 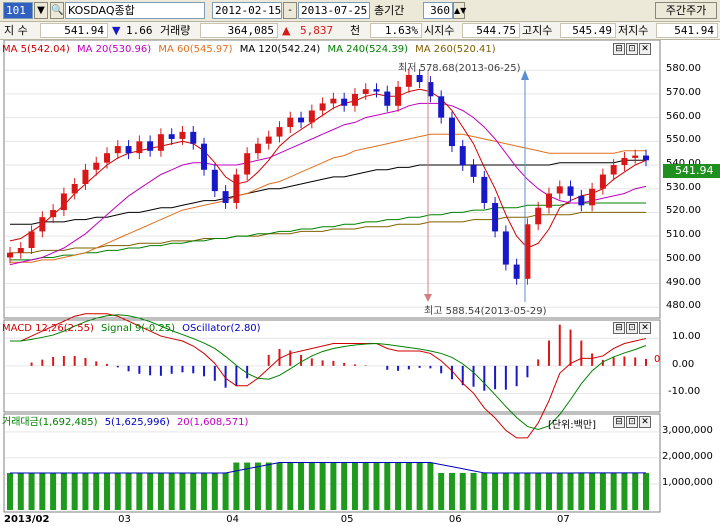 What do you see at coordinates (48, 328) in the screenshot?
I see `legend-macd: MACD 12,26(2.55)` at bounding box center [48, 328].